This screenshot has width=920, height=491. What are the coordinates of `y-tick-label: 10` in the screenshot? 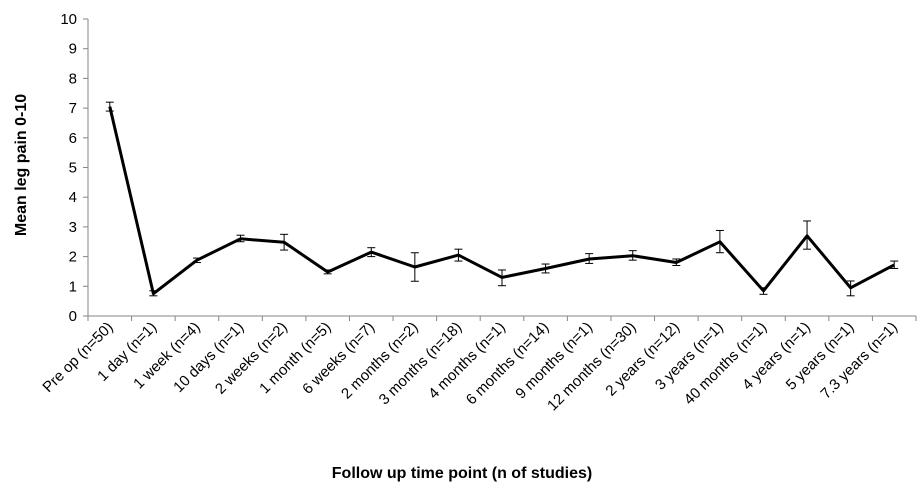 It's located at (68, 19).